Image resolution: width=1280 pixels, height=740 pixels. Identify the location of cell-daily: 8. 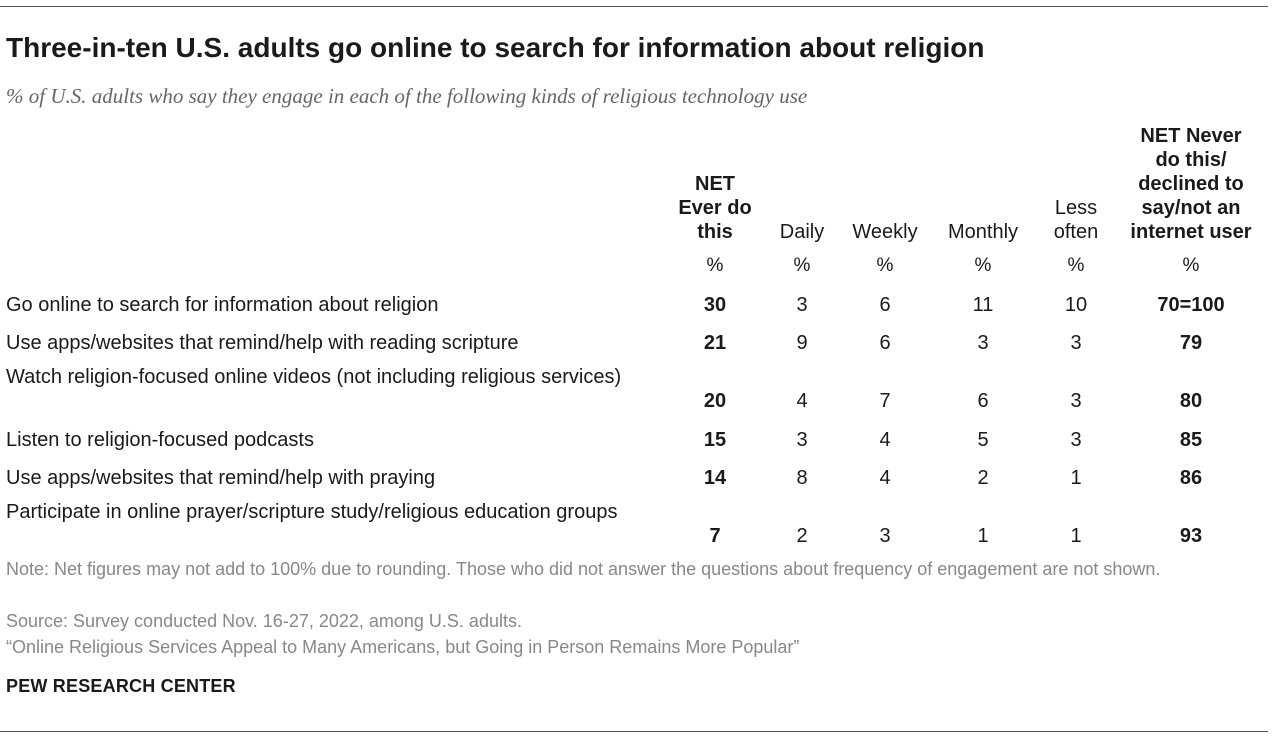
(802, 478).